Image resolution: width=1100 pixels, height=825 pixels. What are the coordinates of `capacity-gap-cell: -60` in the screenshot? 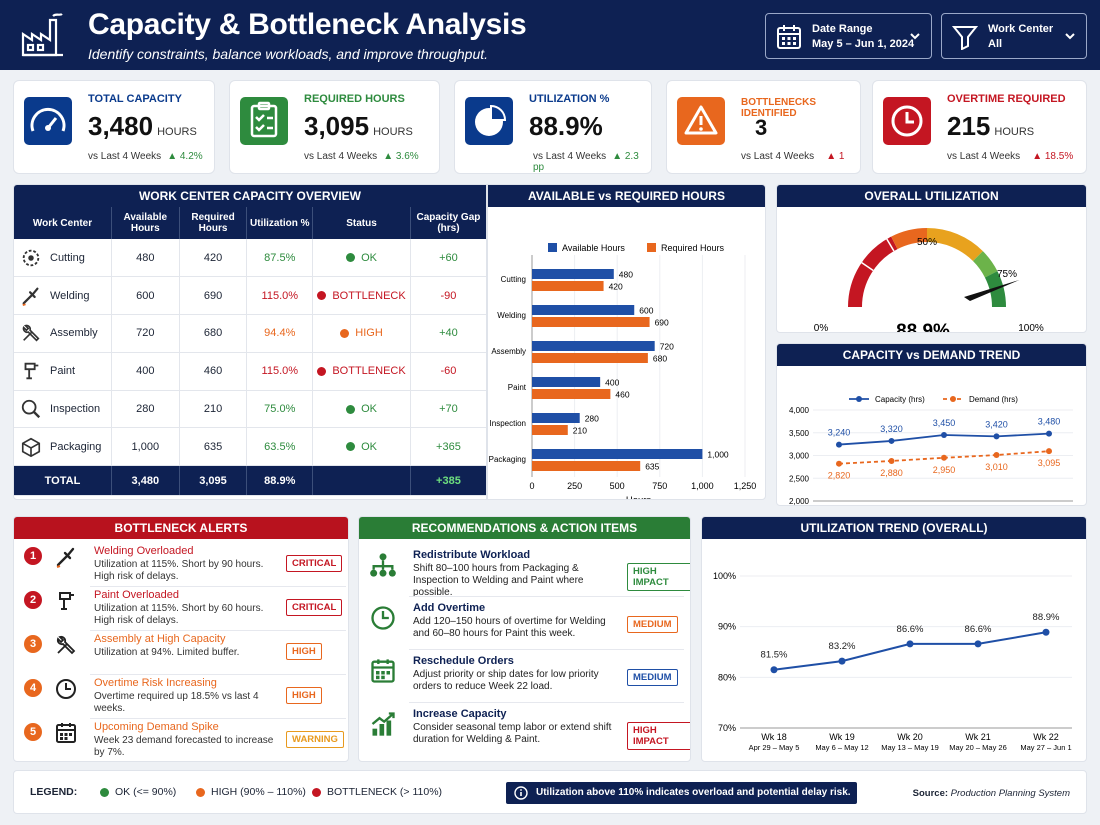 It's located at (447, 371).